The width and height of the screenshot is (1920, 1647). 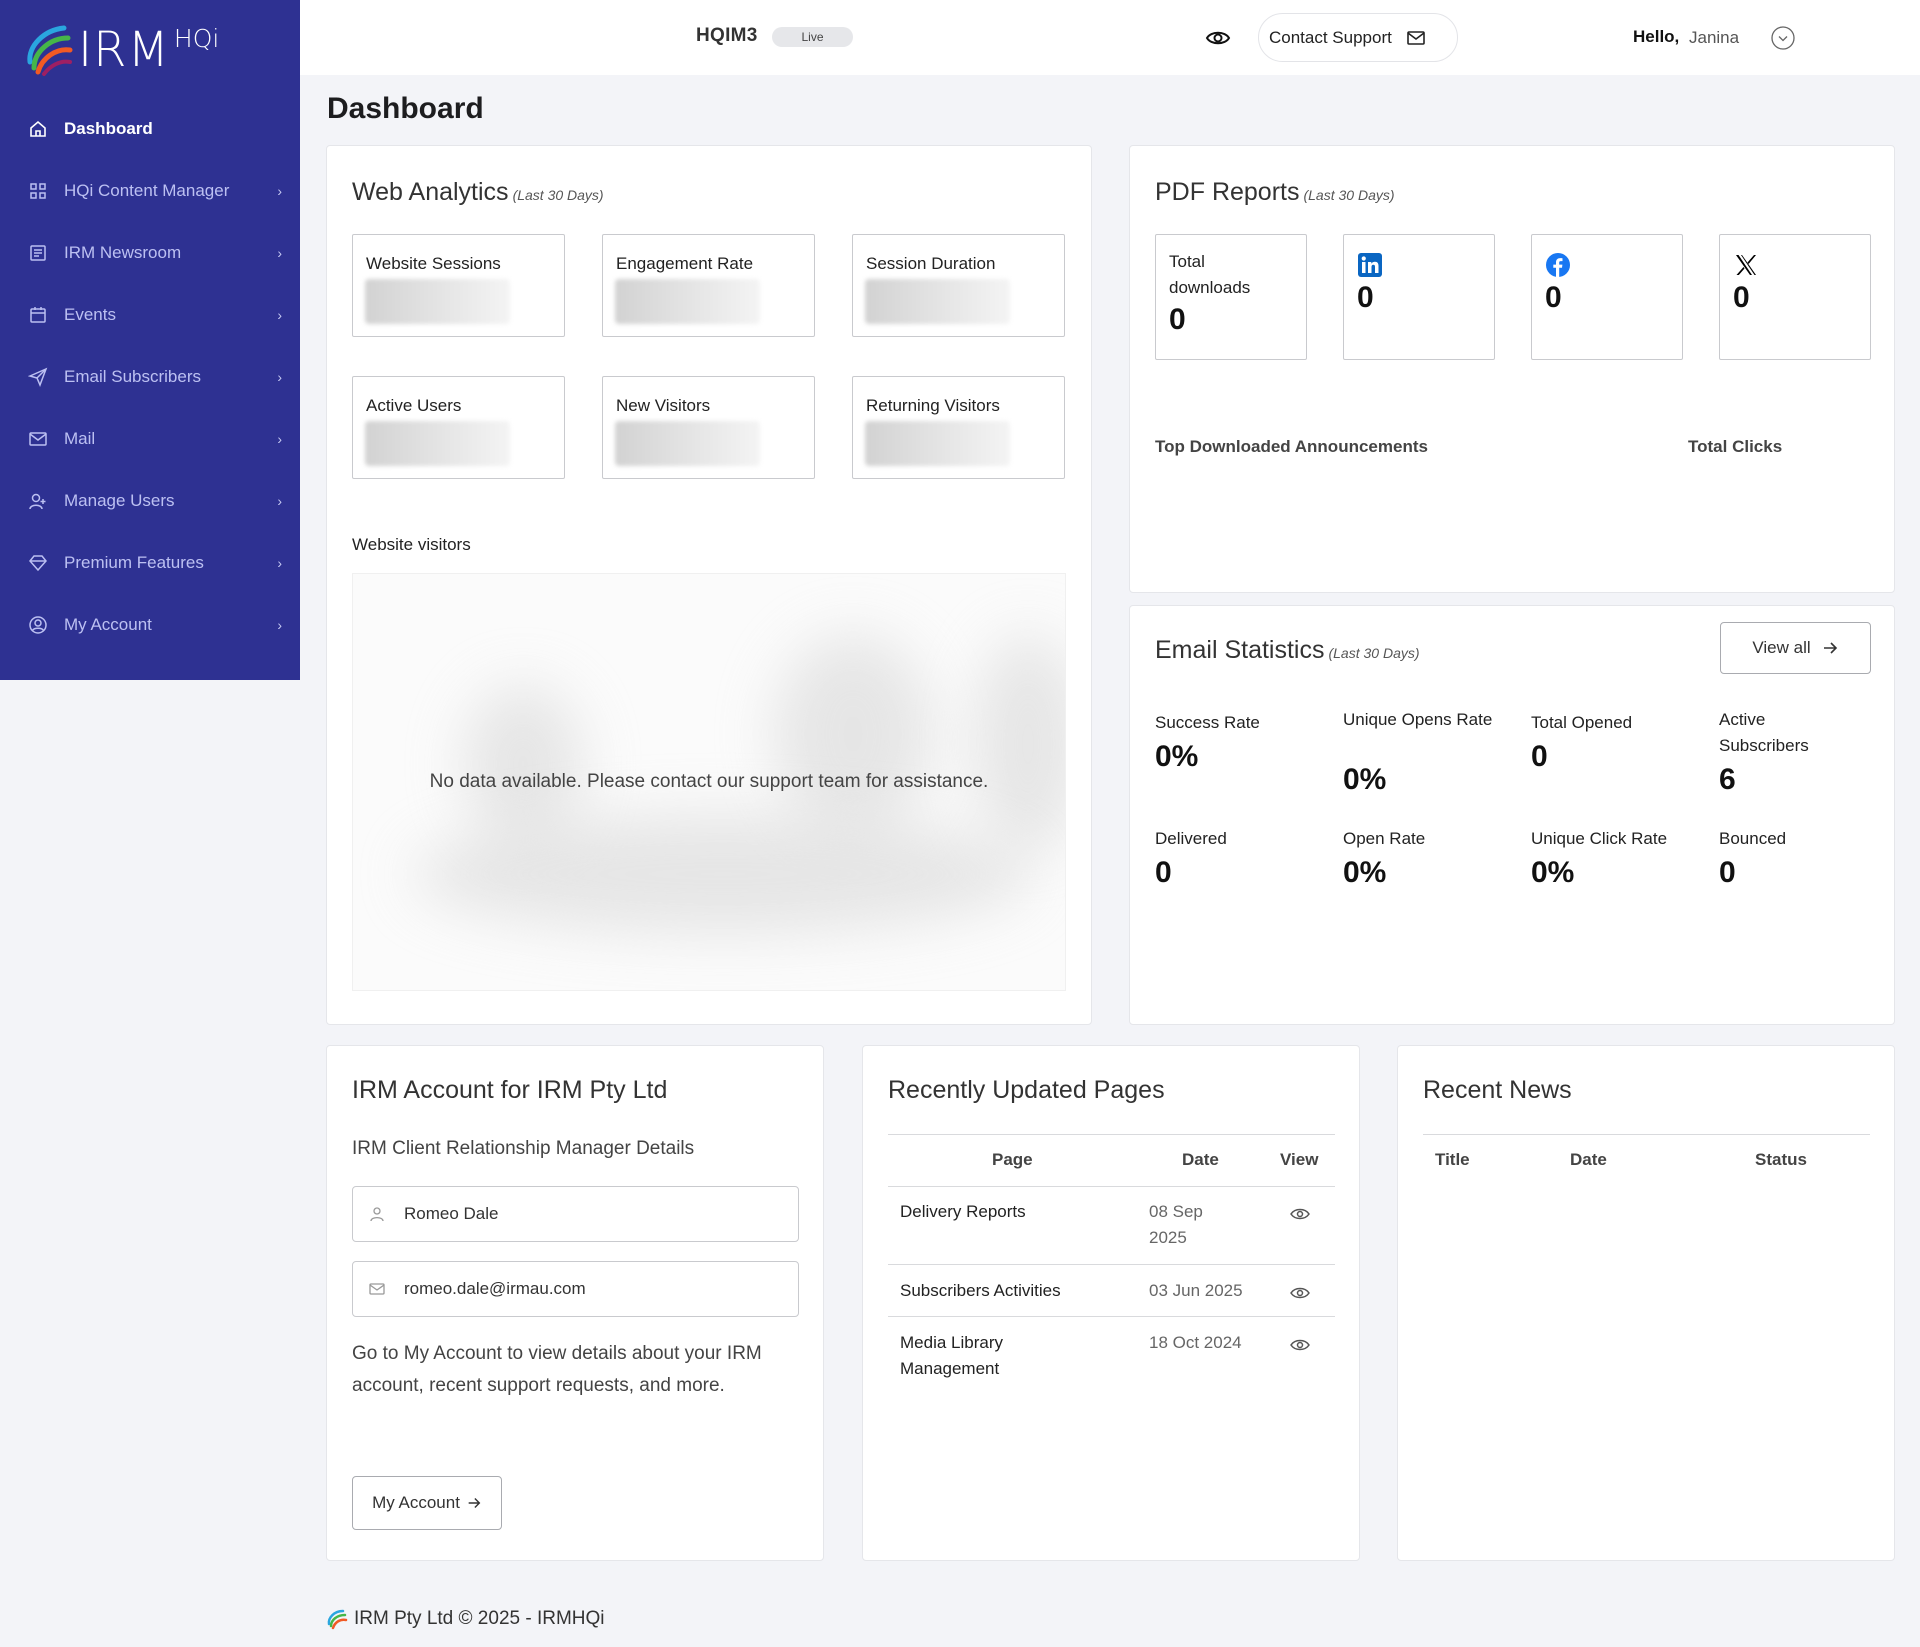 What do you see at coordinates (1365, 779) in the screenshot?
I see `stat-value: 0%` at bounding box center [1365, 779].